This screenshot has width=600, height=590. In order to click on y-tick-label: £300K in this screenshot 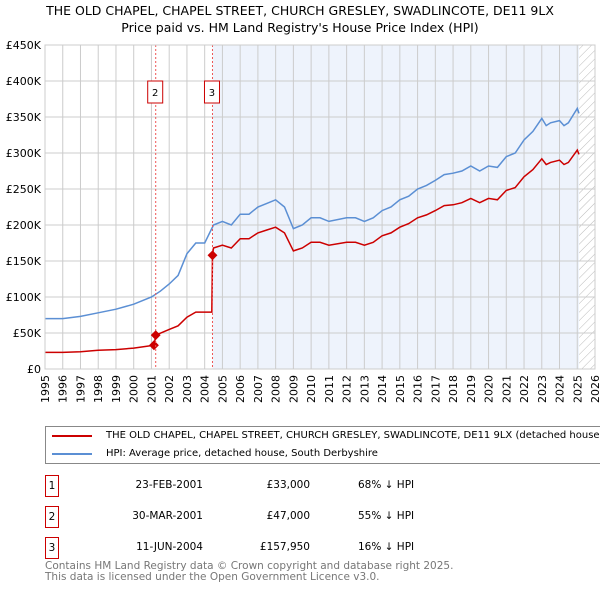, I will do `click(24, 153)`.